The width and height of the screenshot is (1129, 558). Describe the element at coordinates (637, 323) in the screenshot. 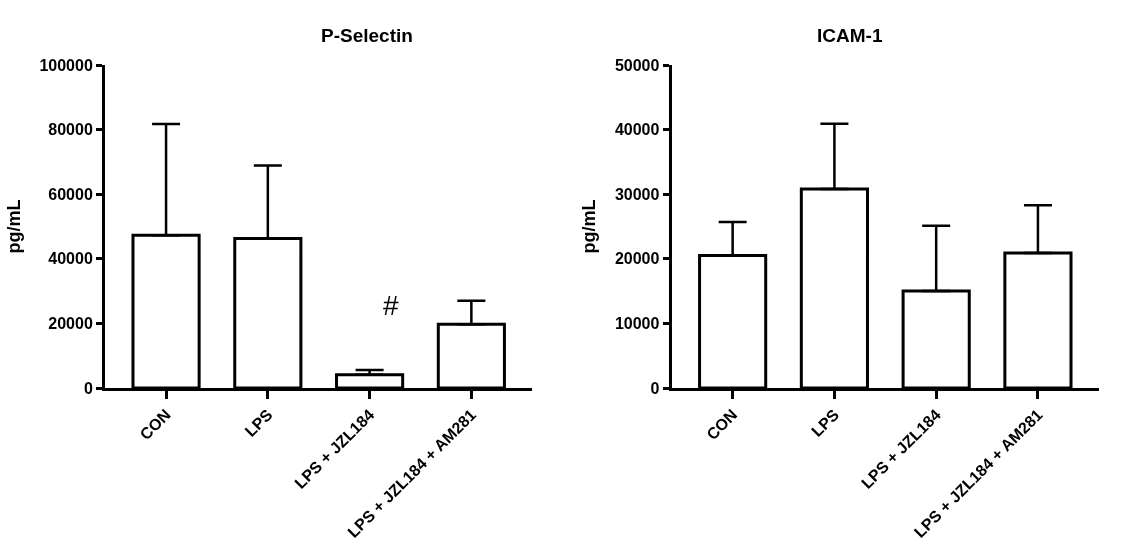

I see `y-tick-label: 10000` at that location.